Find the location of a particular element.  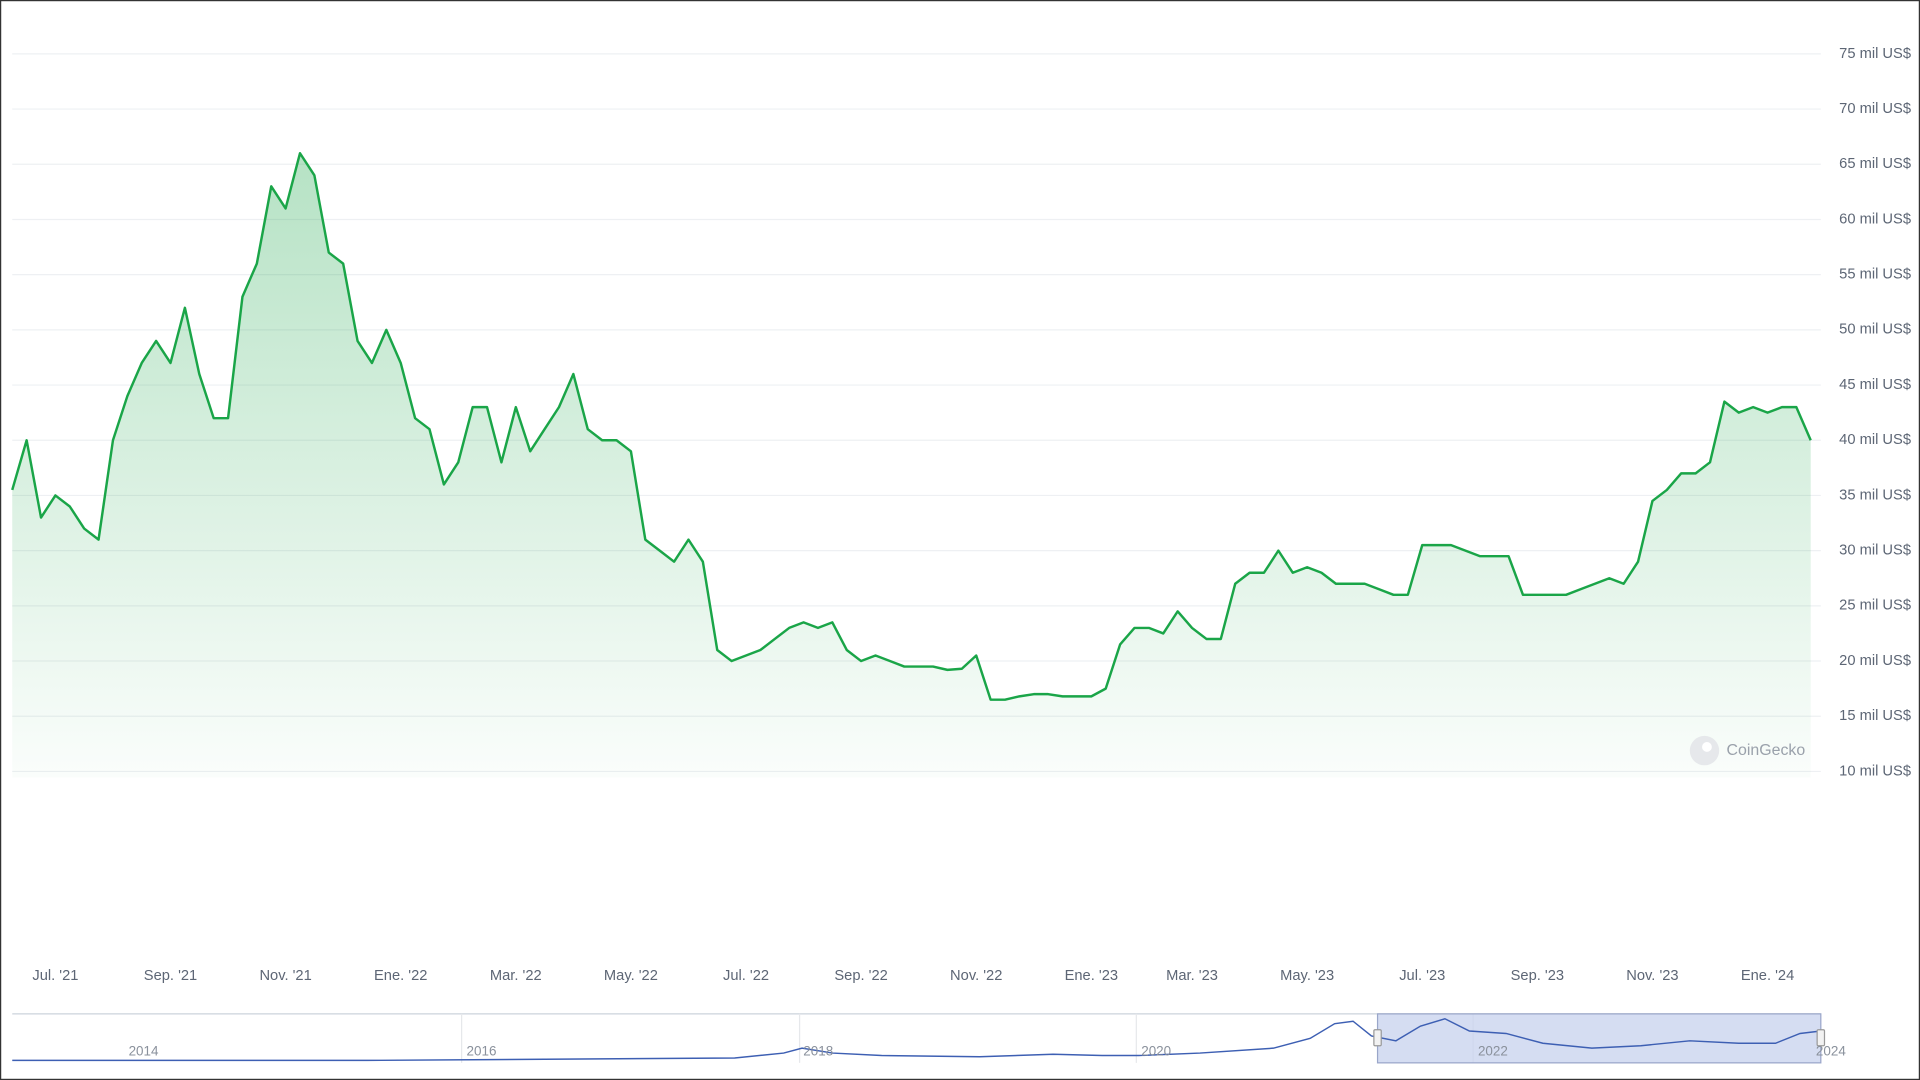

navigator-label: 2016 is located at coordinates (482, 1050).